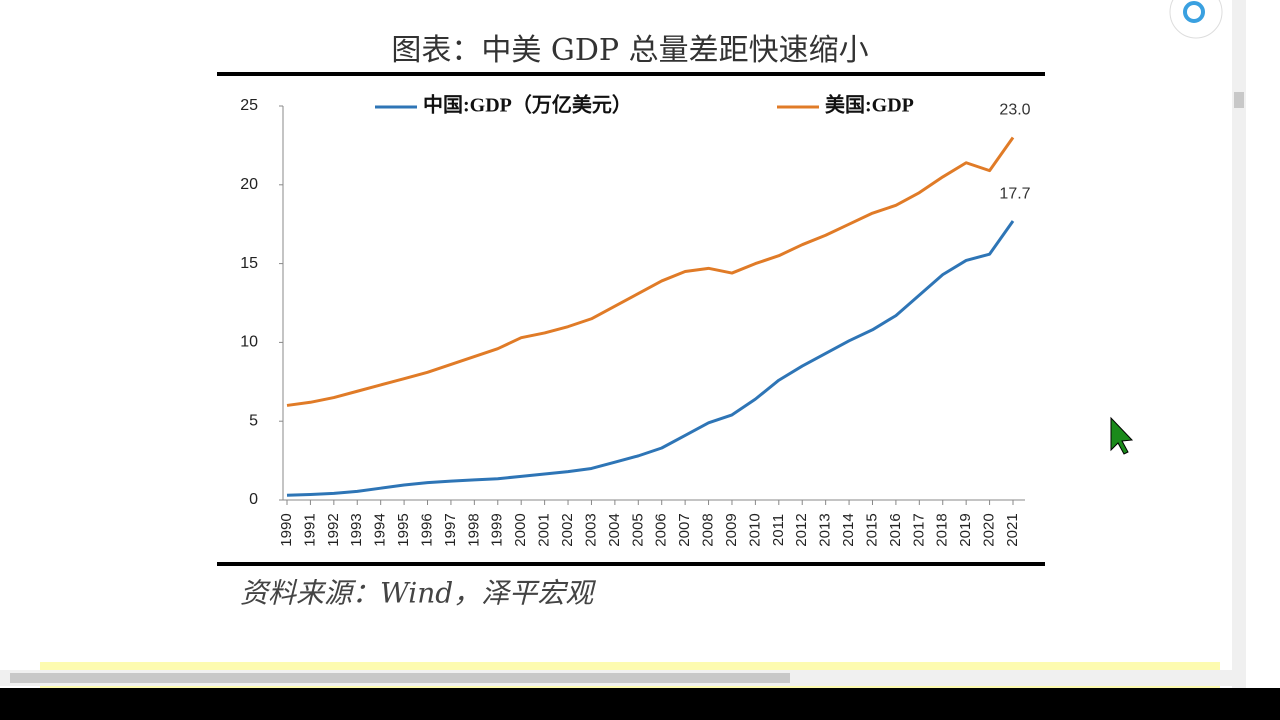 This screenshot has width=1280, height=720. Describe the element at coordinates (286, 529) in the screenshot. I see `x-tick-label: 1990` at that location.